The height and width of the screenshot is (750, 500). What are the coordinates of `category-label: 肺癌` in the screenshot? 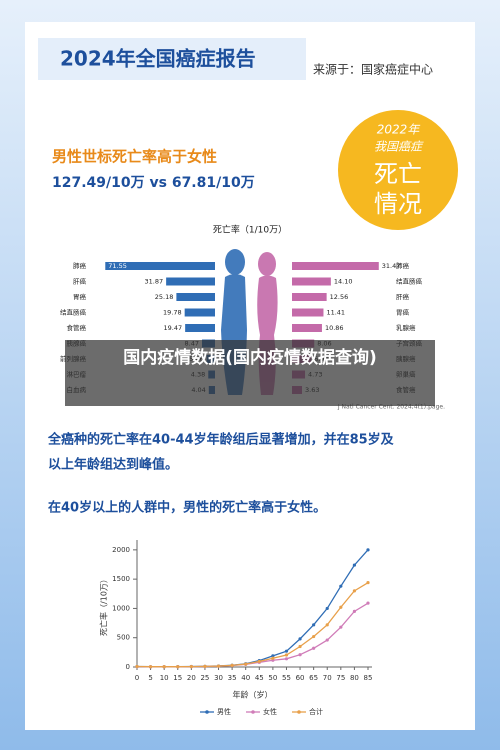 It's located at (403, 265).